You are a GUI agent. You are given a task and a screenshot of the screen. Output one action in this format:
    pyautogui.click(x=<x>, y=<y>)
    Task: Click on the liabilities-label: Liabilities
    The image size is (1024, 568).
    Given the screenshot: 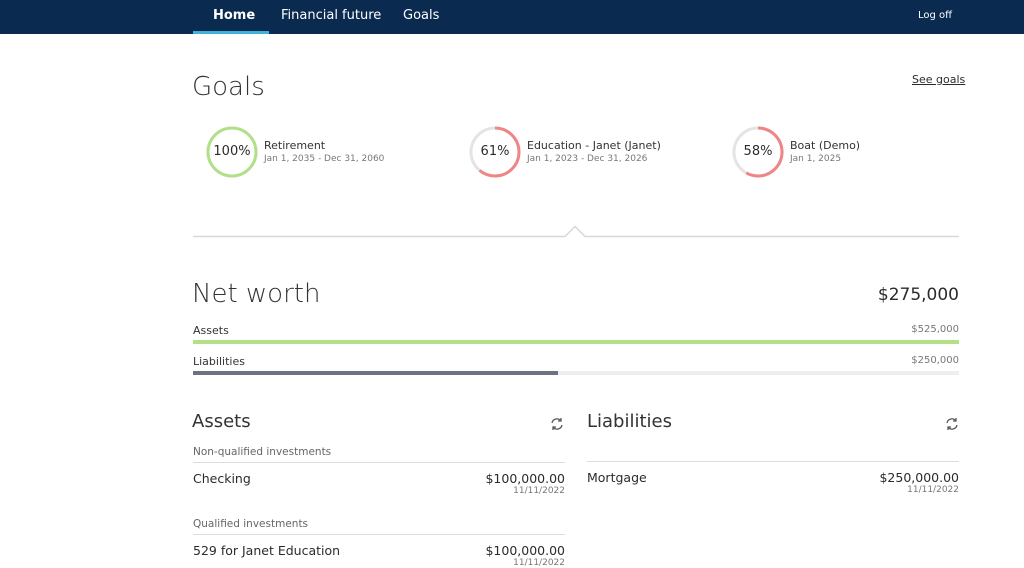 What is the action you would take?
    pyautogui.click(x=219, y=361)
    